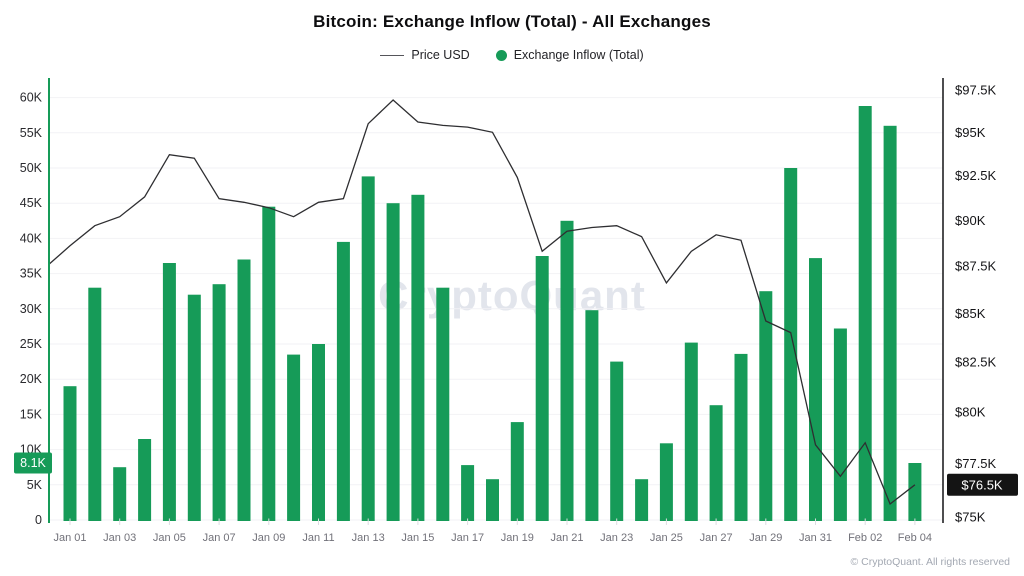  I want to click on inflow-last-value-badge: 8.1K, so click(33, 463).